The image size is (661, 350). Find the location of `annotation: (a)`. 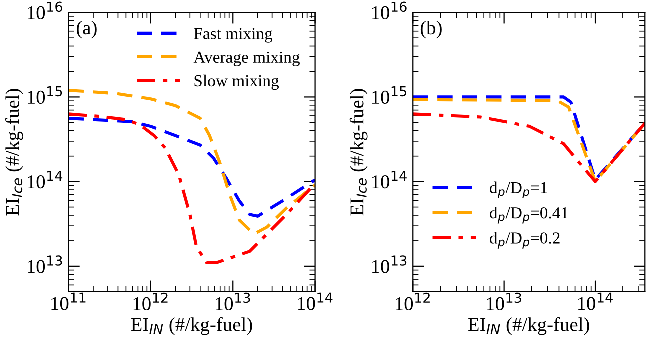

annotation: (a) is located at coordinates (86, 29).